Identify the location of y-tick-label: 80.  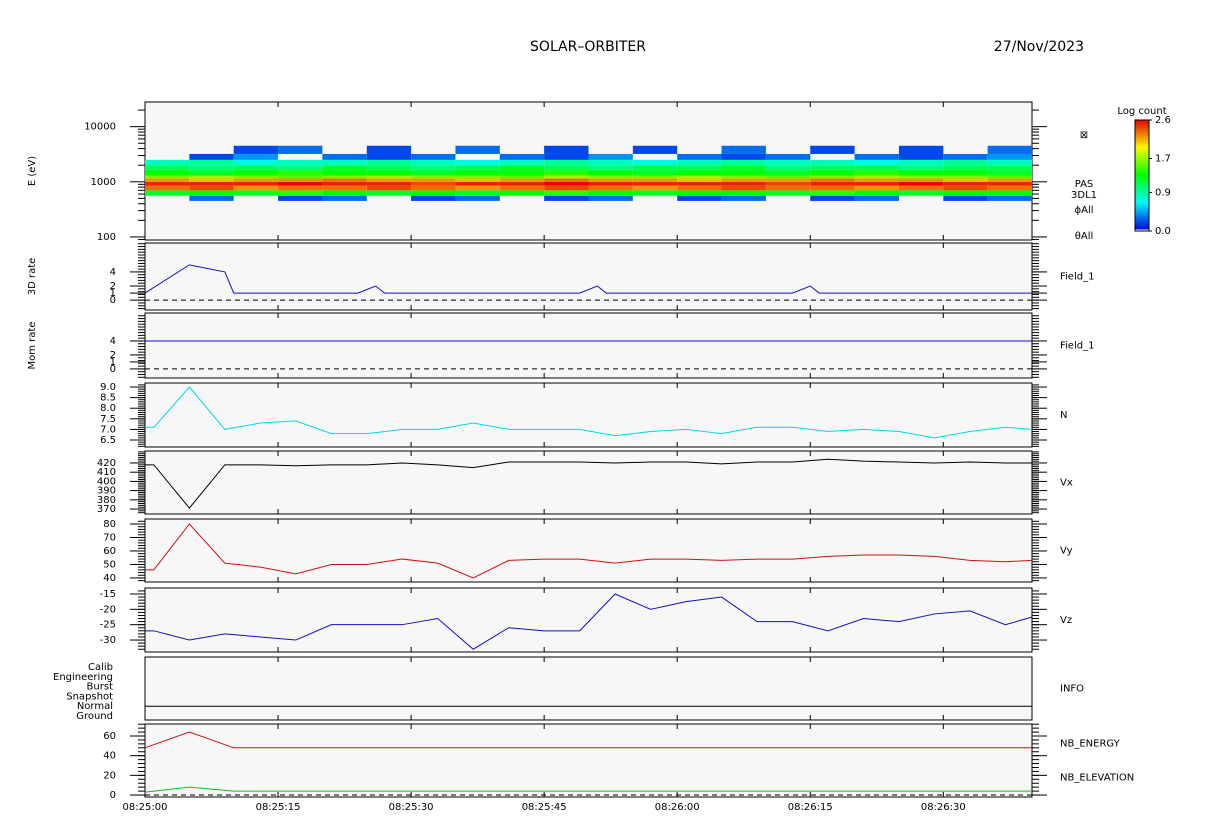
(109, 524).